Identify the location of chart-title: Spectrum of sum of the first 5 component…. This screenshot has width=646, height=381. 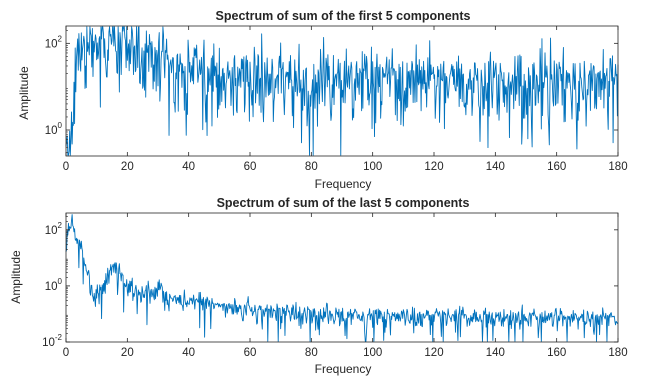
(343, 16).